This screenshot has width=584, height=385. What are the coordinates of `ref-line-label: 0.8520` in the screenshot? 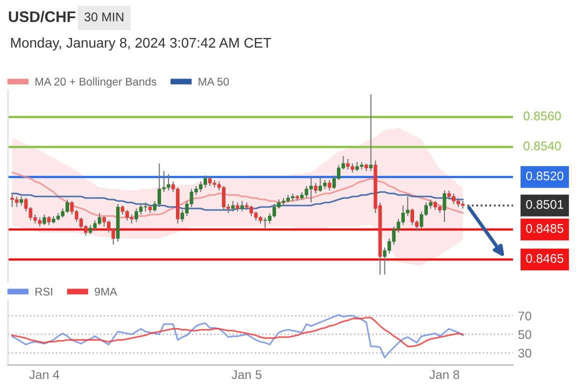 It's located at (545, 176).